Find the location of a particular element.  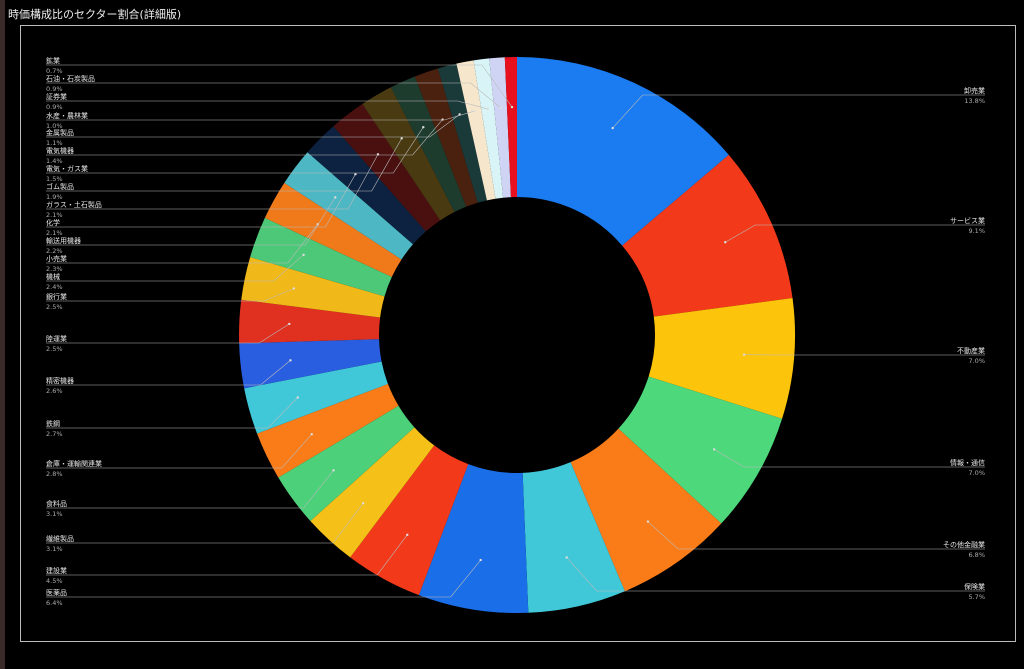

slice-label-0: 卸売業 is located at coordinates (974, 90).